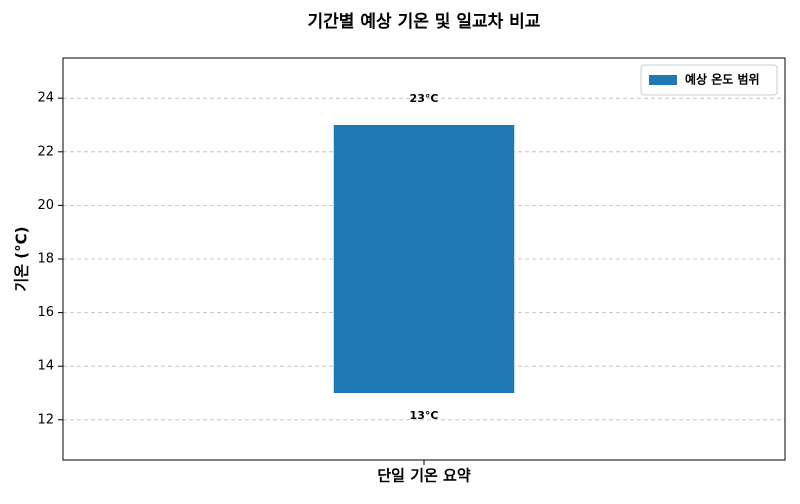  Describe the element at coordinates (722, 79) in the screenshot. I see `legend-label: 예상 온도 범위` at that location.